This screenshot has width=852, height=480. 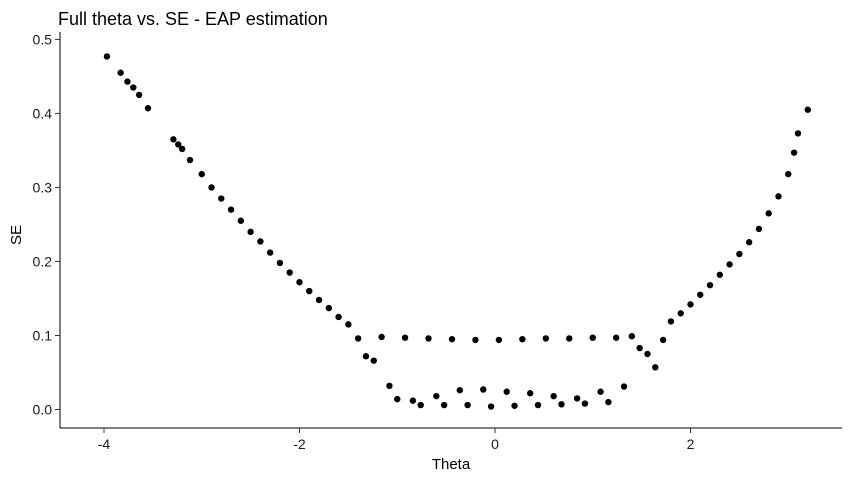 I want to click on x-tick-label: 2, so click(x=691, y=444).